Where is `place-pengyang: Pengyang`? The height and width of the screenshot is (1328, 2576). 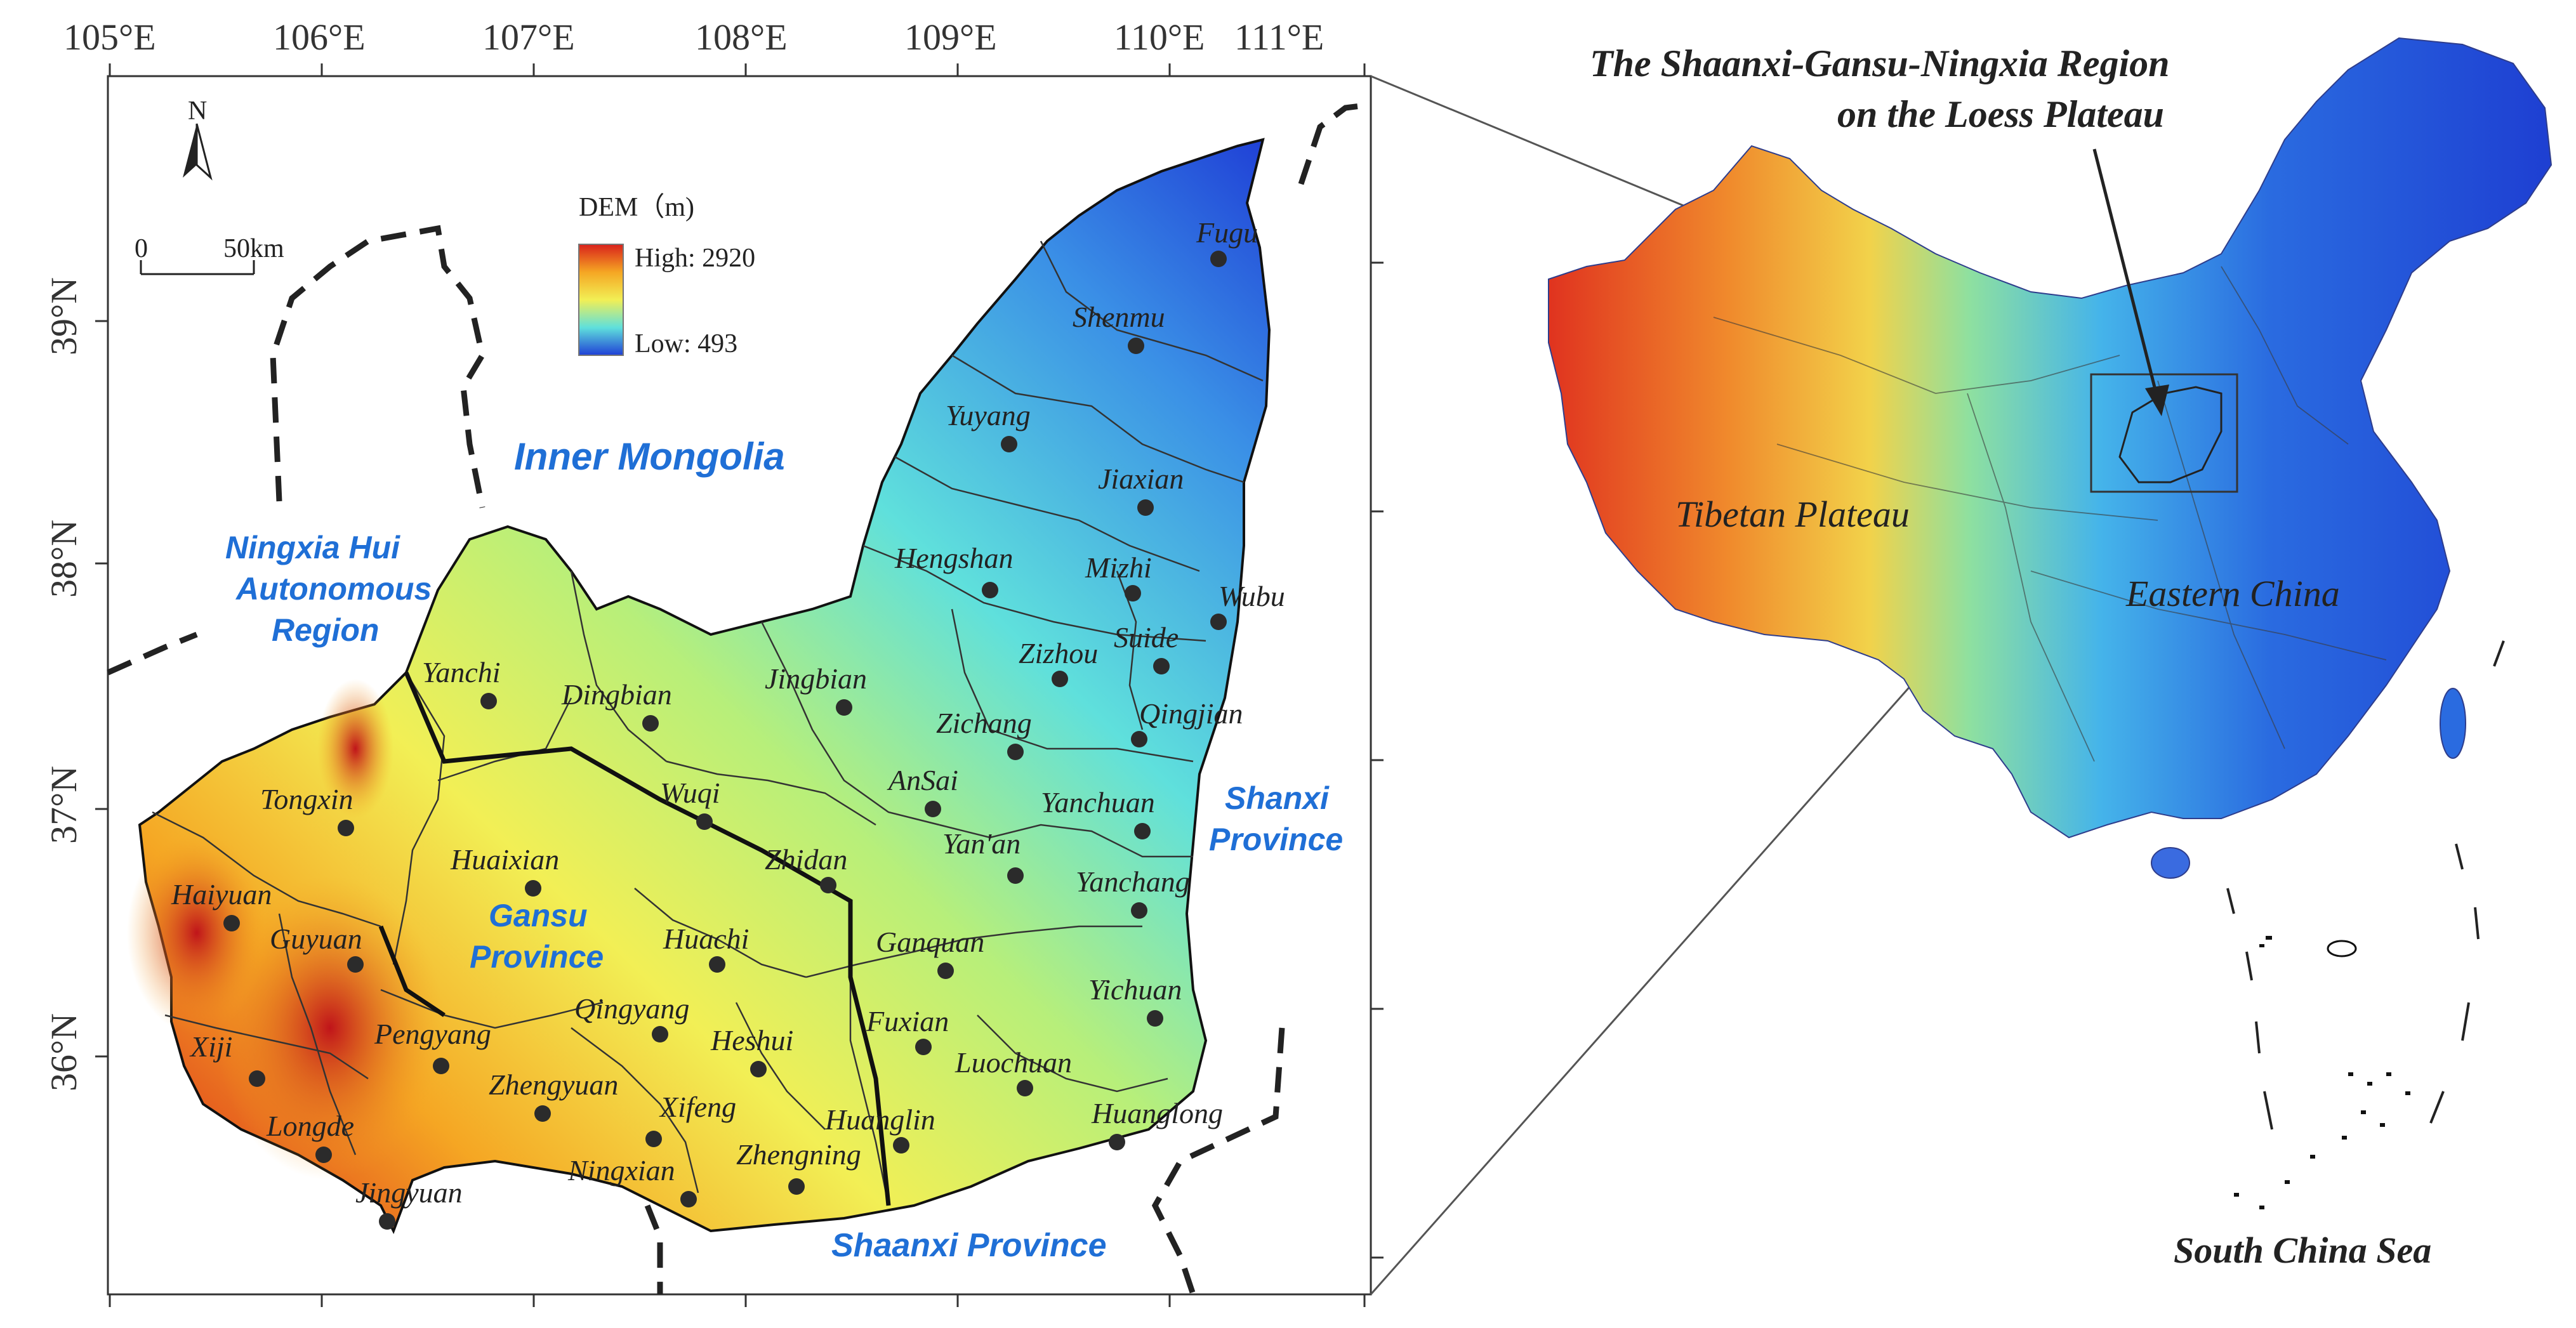
place-pengyang: Pengyang is located at coordinates (433, 1046).